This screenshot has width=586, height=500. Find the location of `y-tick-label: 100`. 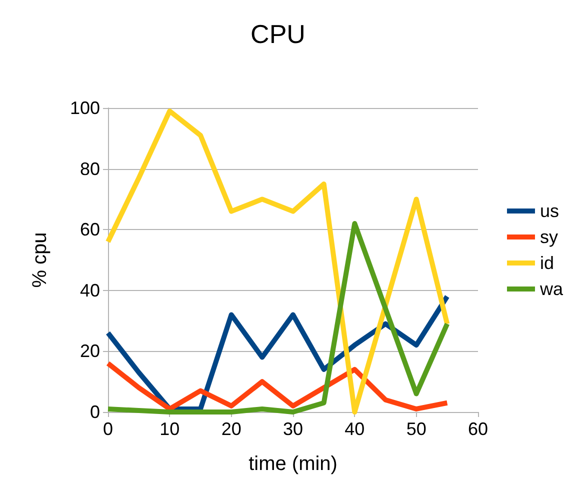

y-tick-label: 100 is located at coordinates (85, 108).